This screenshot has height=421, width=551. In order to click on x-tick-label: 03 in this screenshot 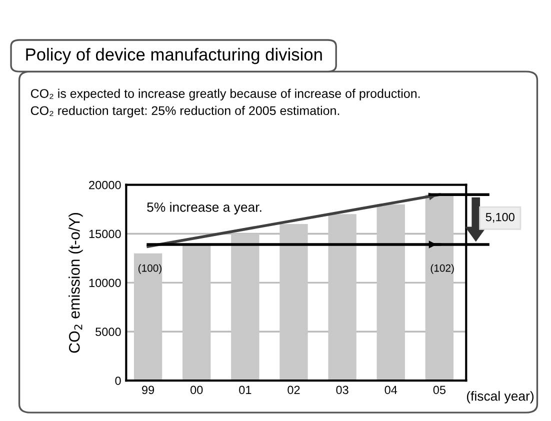, I will do `click(342, 390)`.